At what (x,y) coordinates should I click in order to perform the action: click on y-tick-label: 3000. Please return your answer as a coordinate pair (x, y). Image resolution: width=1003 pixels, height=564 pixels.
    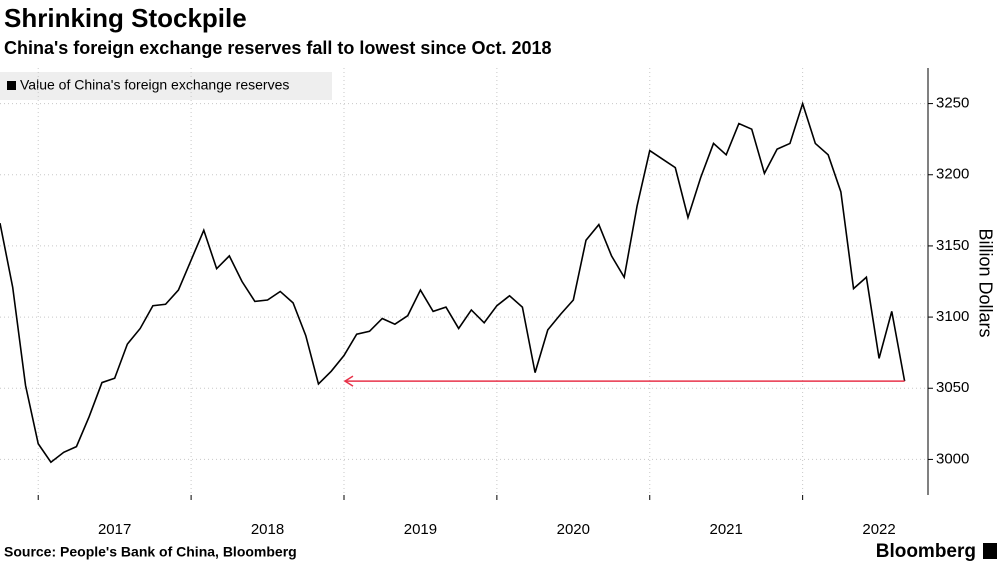
    Looking at the image, I should click on (952, 458).